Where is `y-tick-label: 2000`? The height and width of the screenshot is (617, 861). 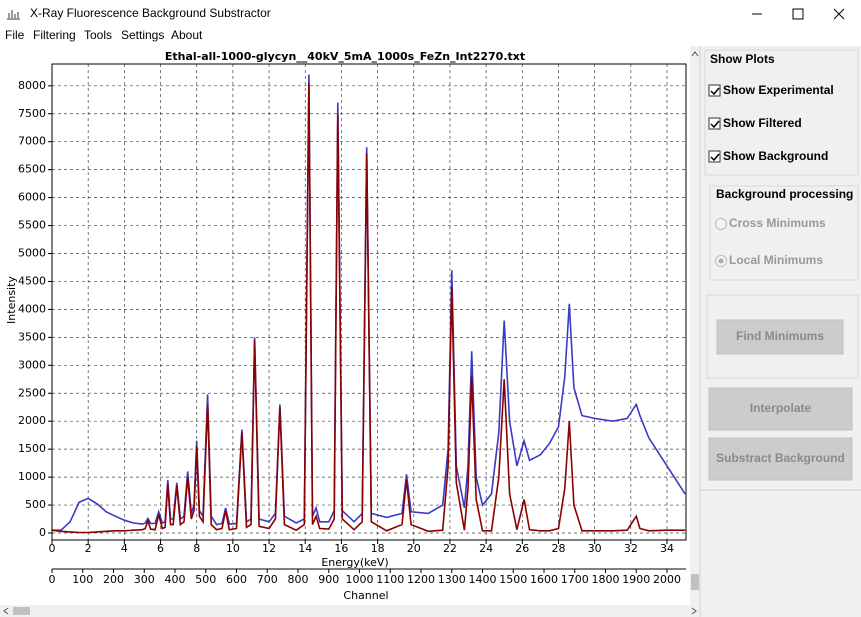 y-tick-label: 2000 is located at coordinates (32, 420).